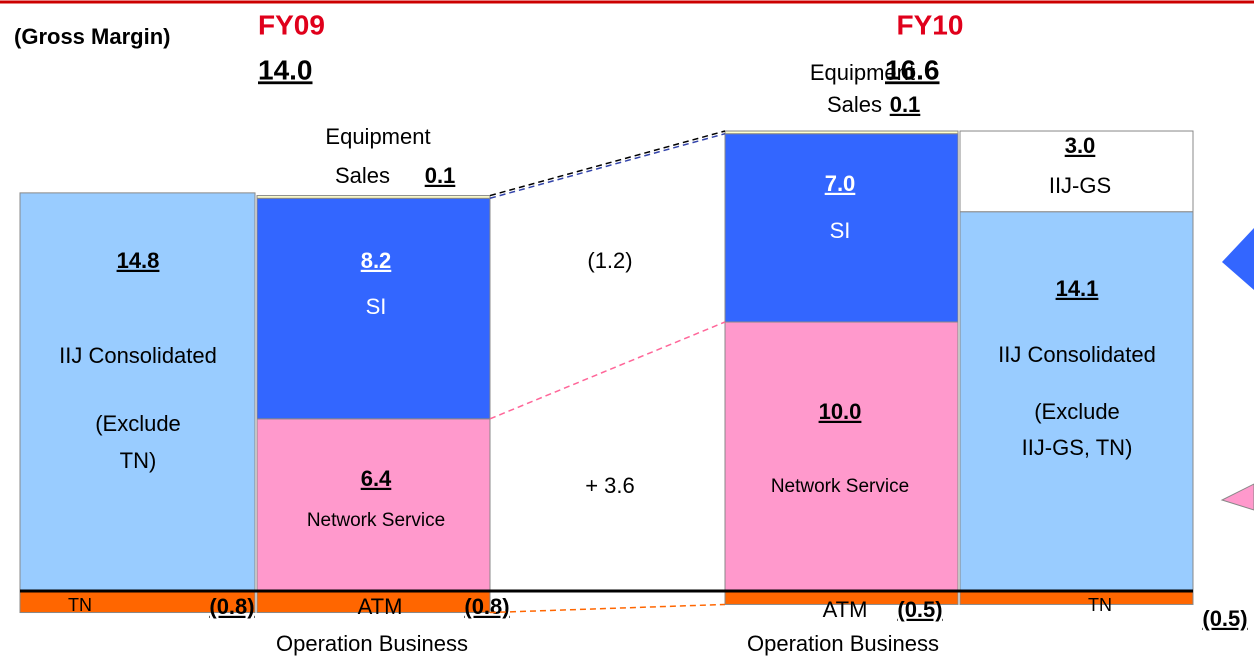  I want to click on annotation: + 3.6, so click(610, 485).